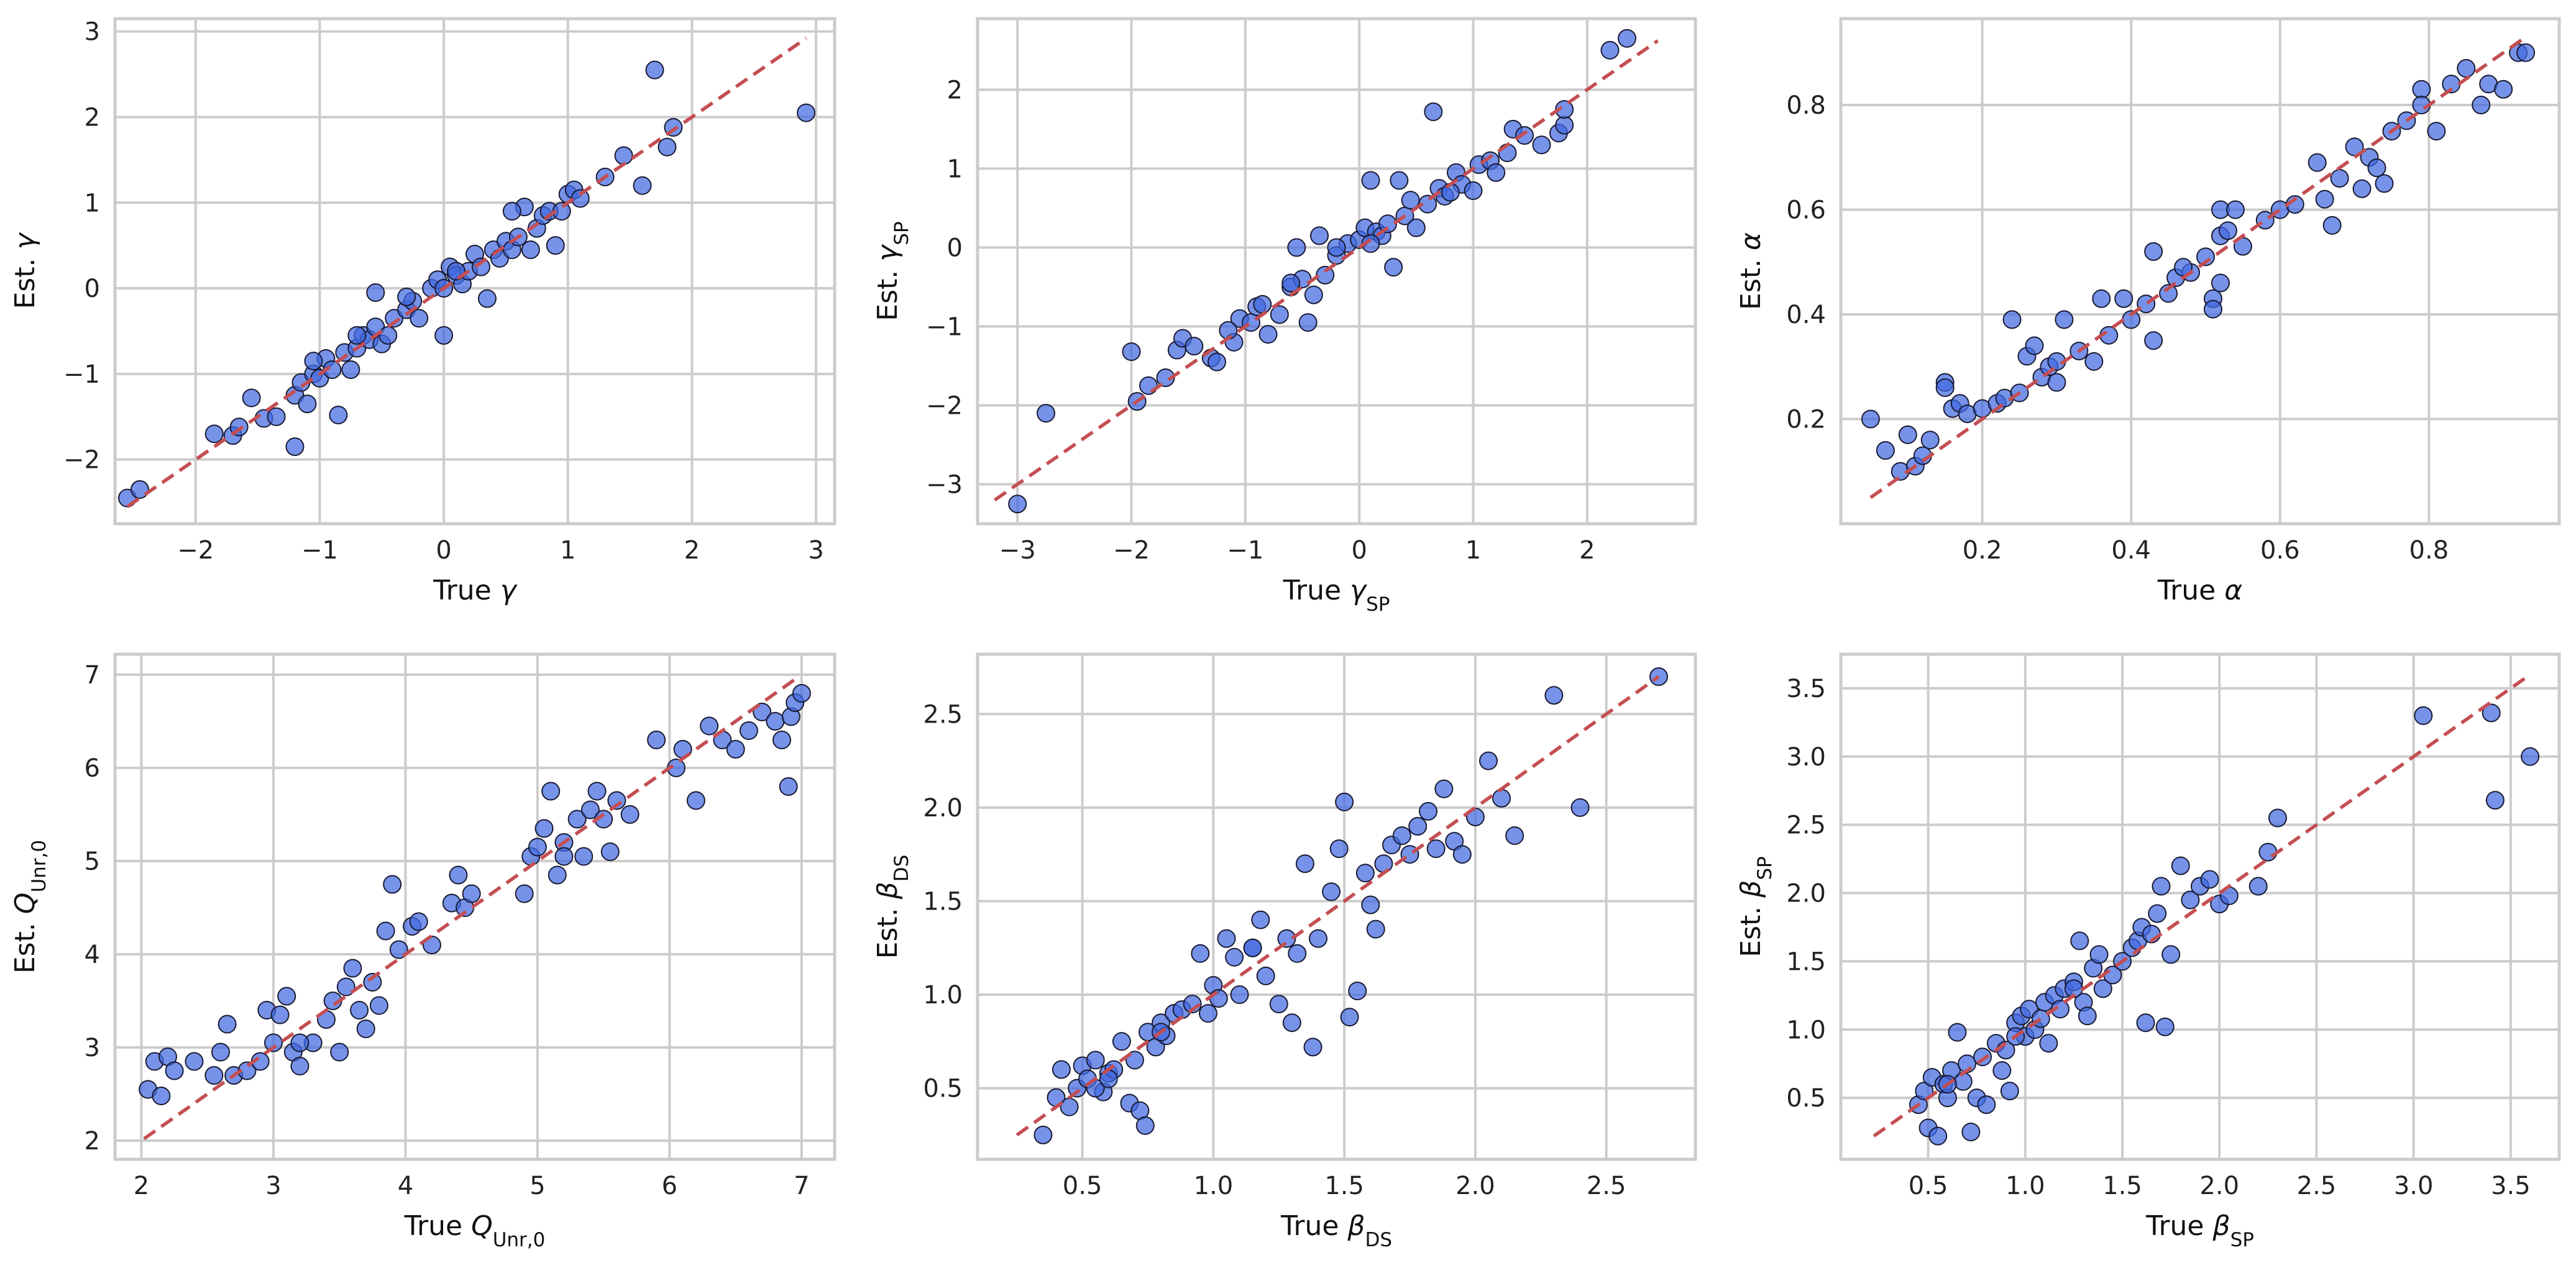  What do you see at coordinates (815, 550) in the screenshot?
I see `x-tick-label: 3` at bounding box center [815, 550].